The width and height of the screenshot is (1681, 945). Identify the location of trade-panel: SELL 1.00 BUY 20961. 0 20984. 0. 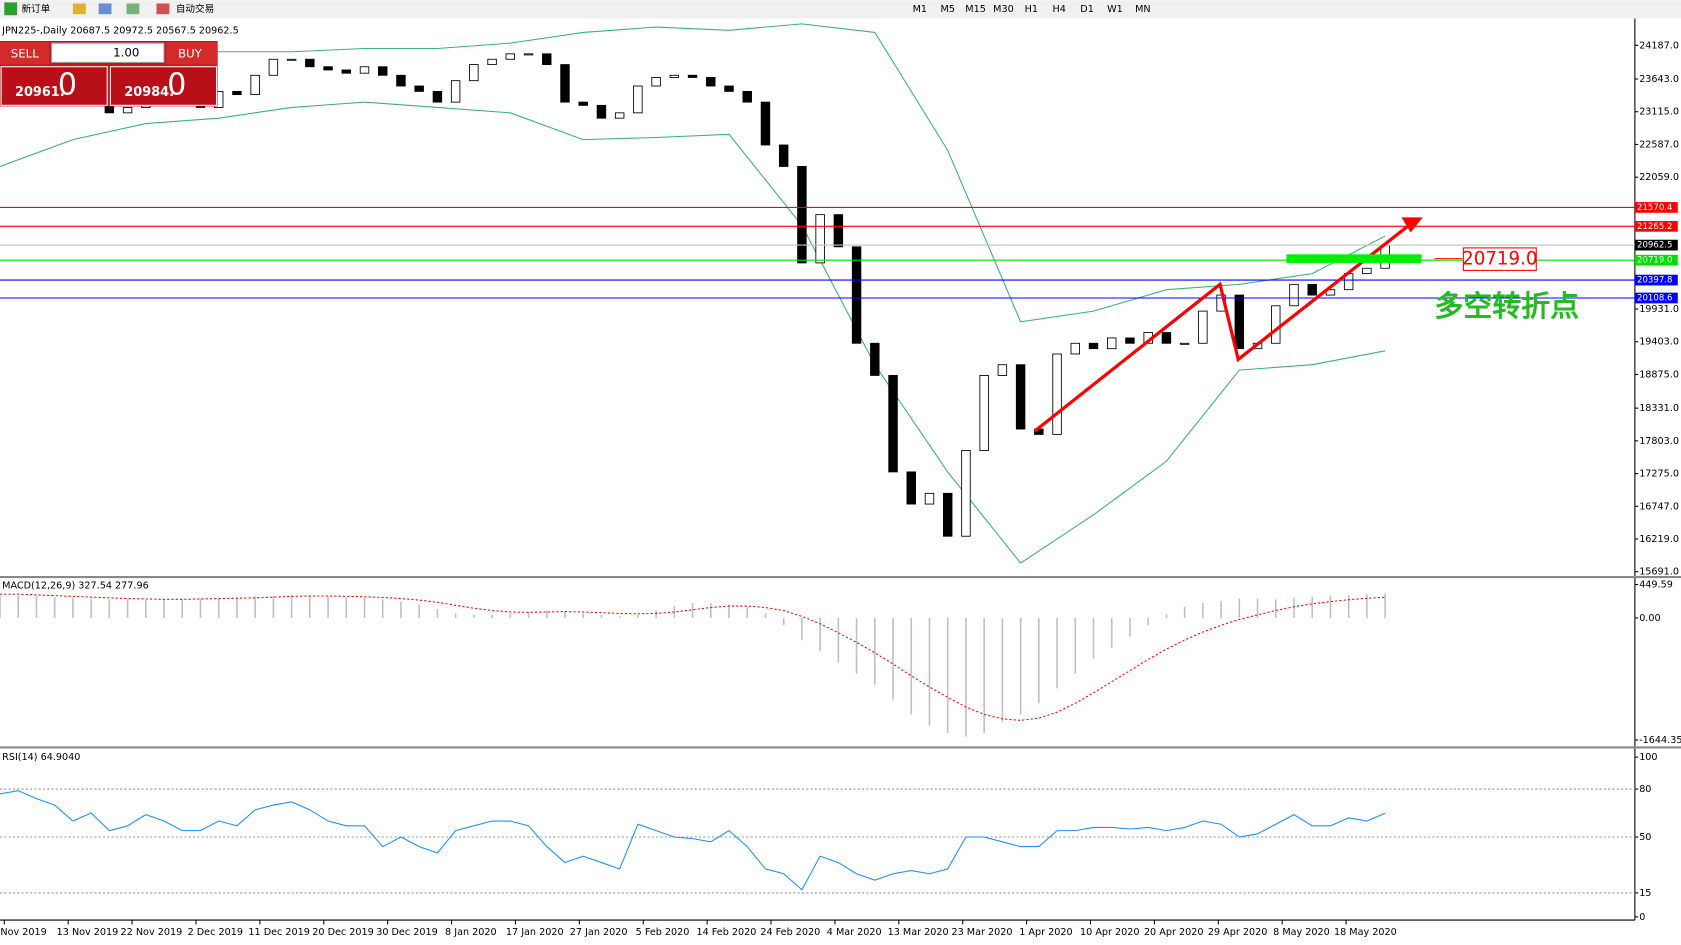
(109, 73).